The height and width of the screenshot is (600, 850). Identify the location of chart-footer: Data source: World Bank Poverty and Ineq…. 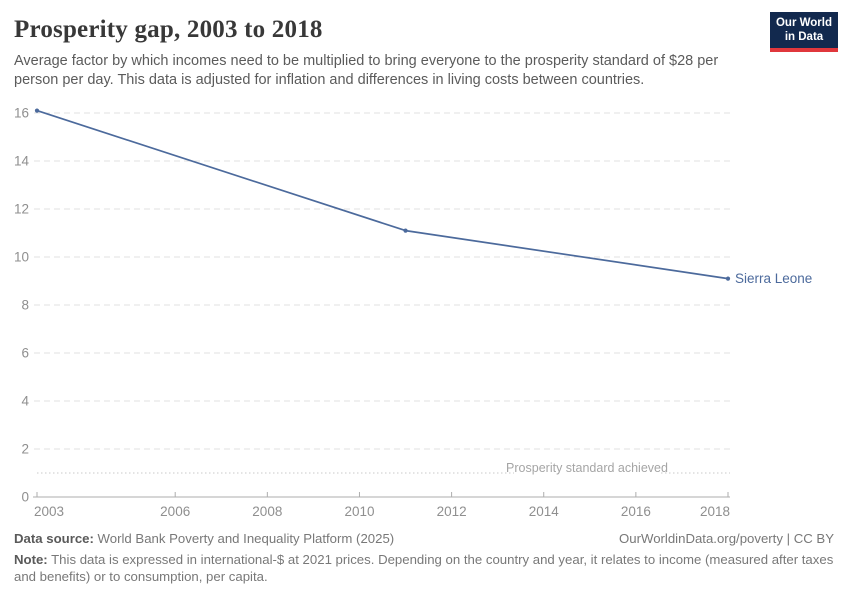
(424, 558).